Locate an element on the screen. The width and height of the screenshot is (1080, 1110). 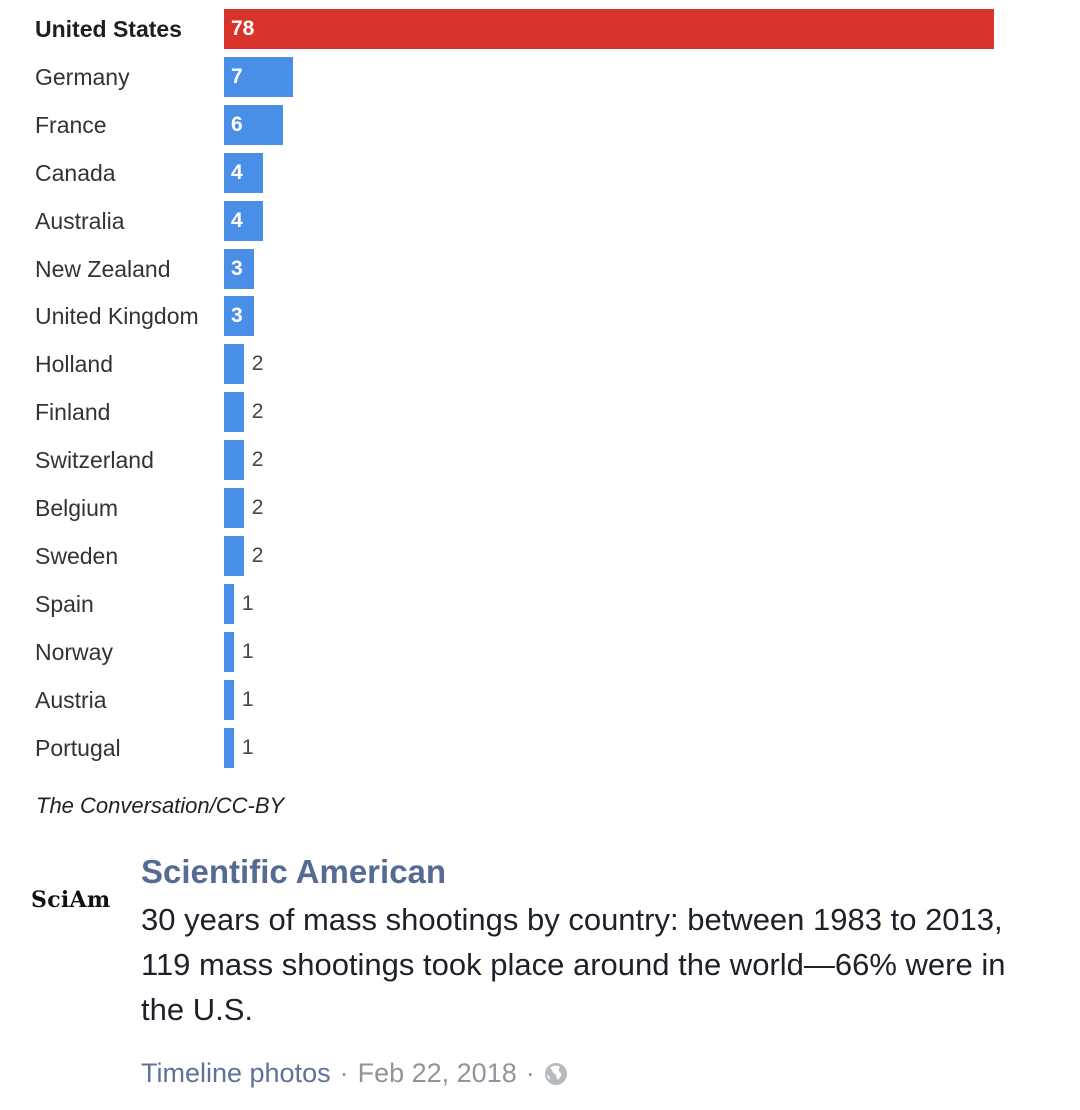
bar-value-label: 7 is located at coordinates (237, 76).